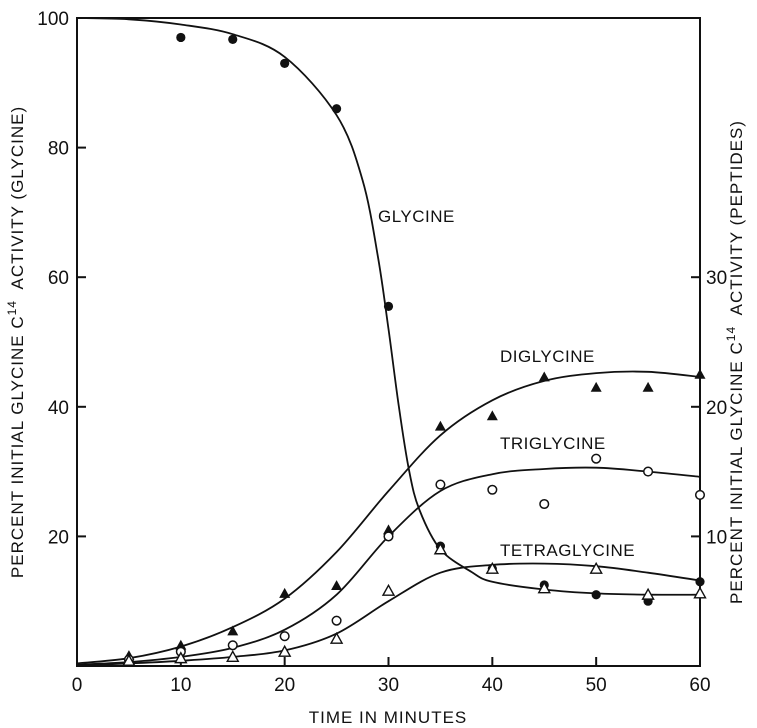  What do you see at coordinates (716, 278) in the screenshot?
I see `y-right-tick-label: 30` at bounding box center [716, 278].